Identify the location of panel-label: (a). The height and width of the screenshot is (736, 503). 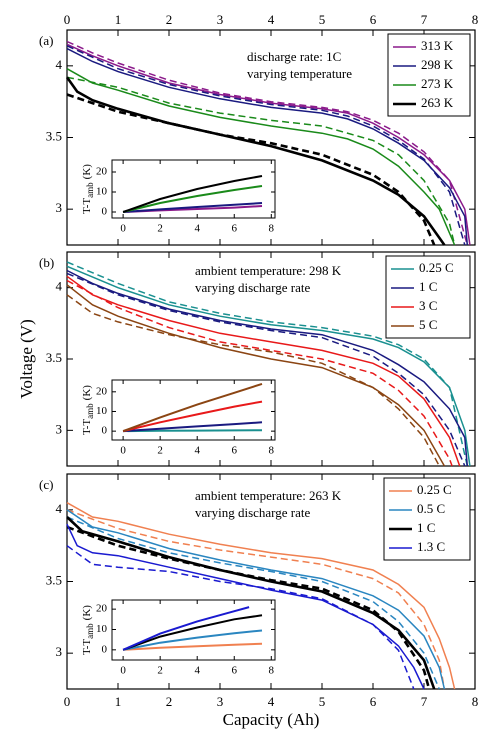
(46, 40).